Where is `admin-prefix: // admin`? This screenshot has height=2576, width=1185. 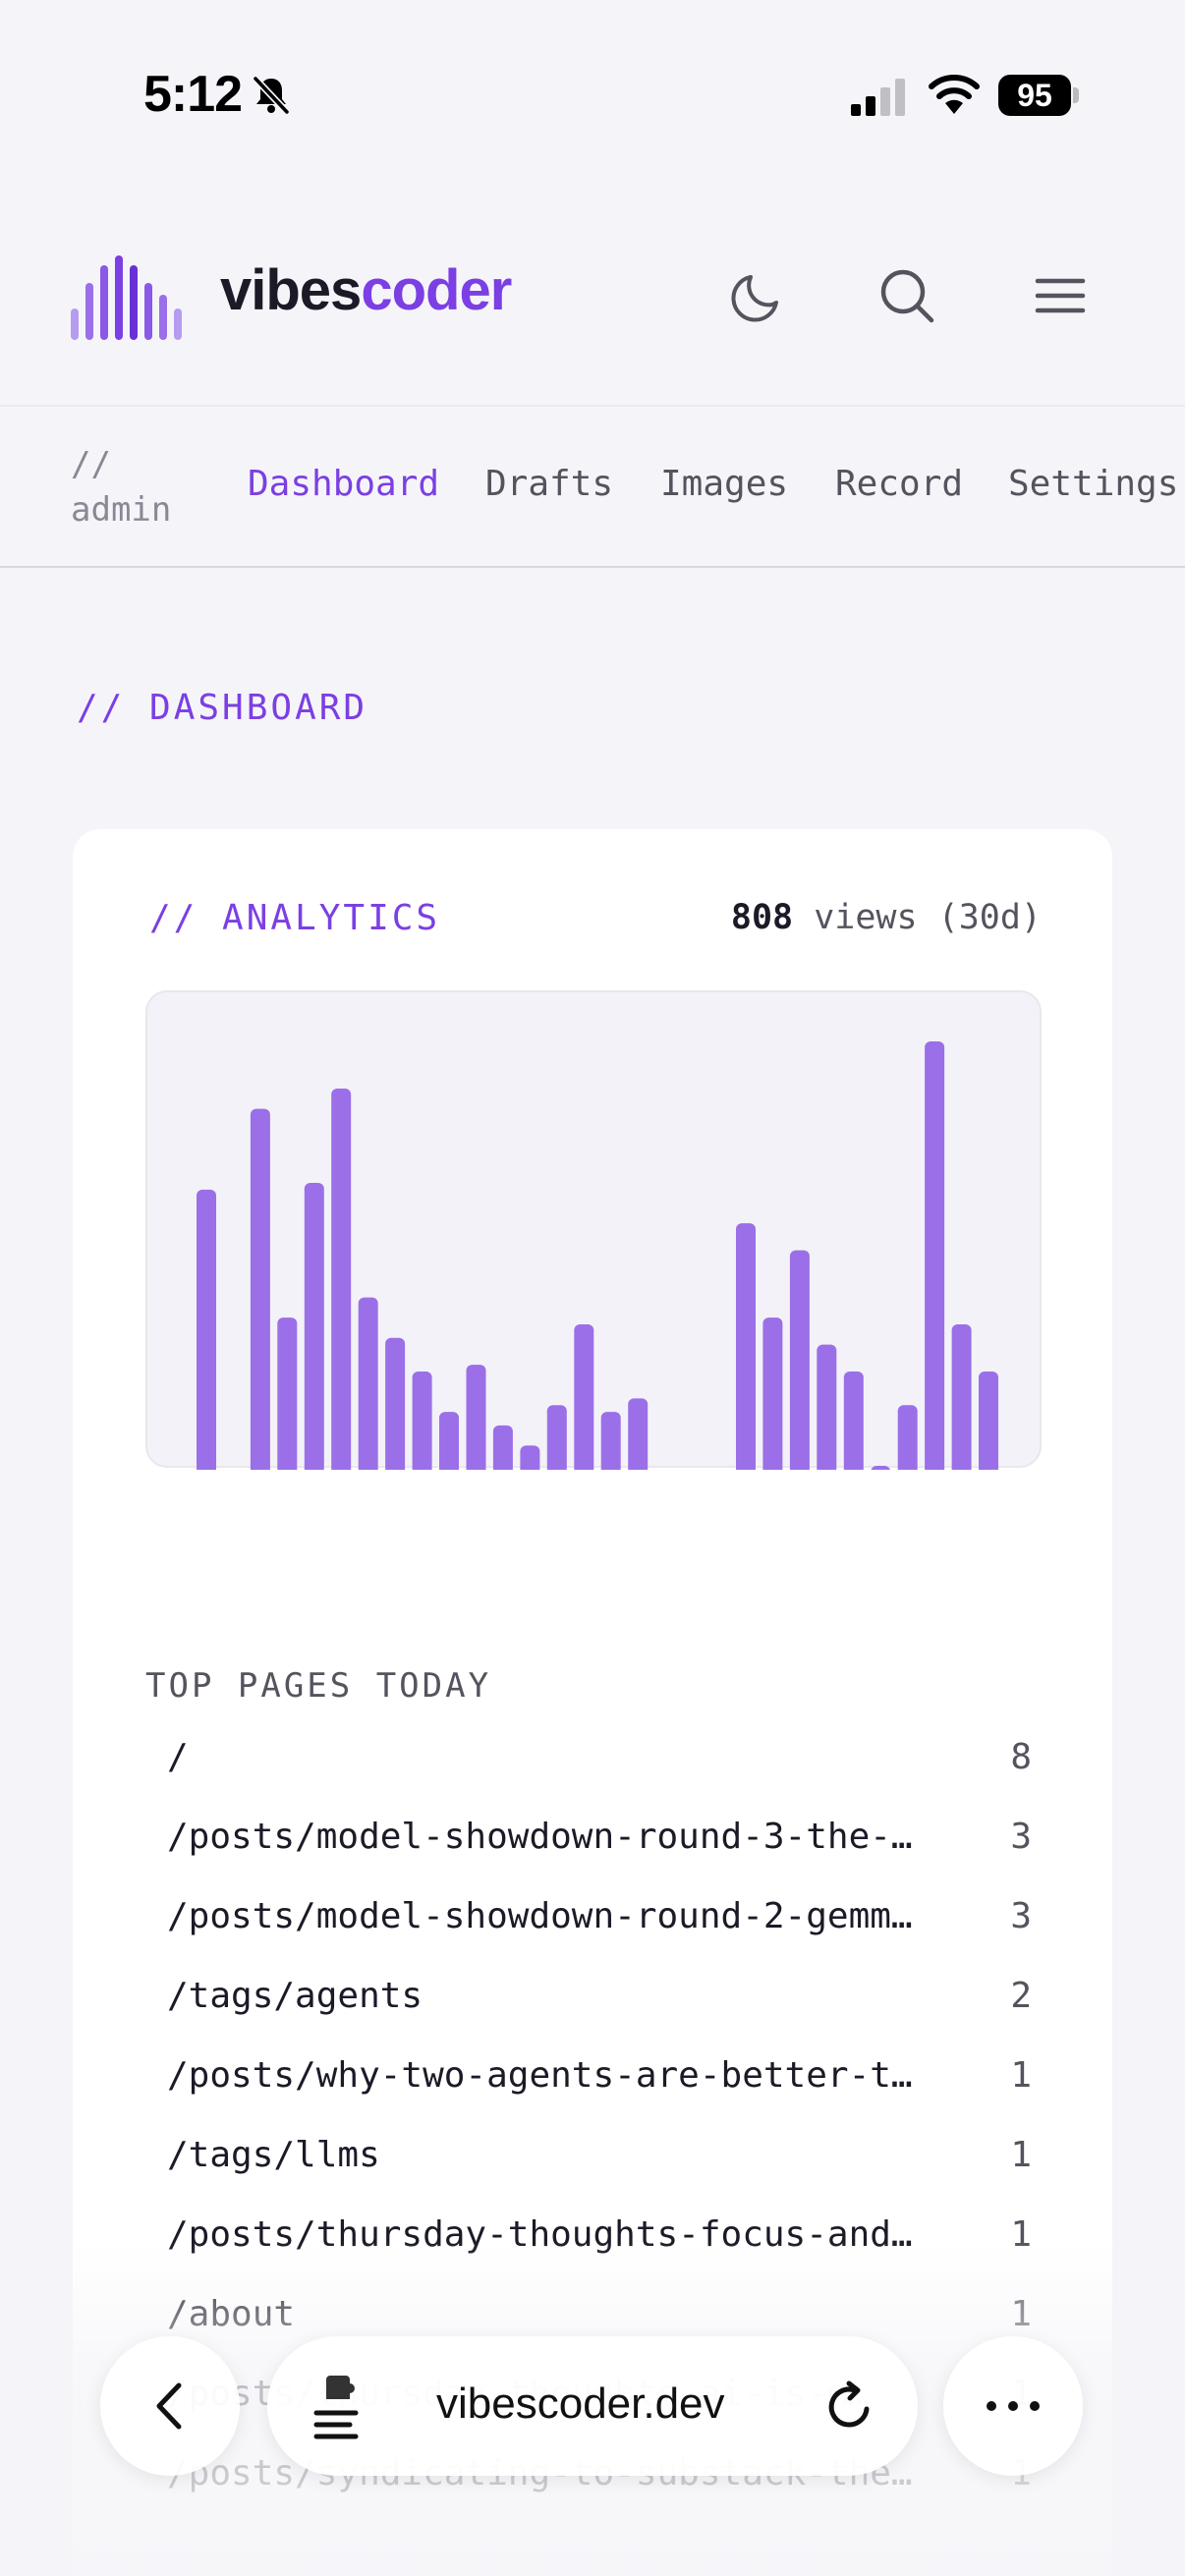
admin-prefix: // admin is located at coordinates (122, 487).